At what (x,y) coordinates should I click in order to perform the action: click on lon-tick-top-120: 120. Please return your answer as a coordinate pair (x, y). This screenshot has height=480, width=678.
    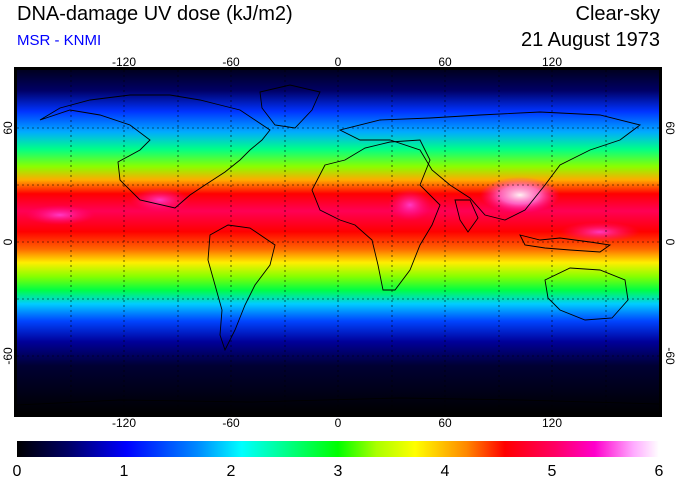
    Looking at the image, I should click on (552, 62).